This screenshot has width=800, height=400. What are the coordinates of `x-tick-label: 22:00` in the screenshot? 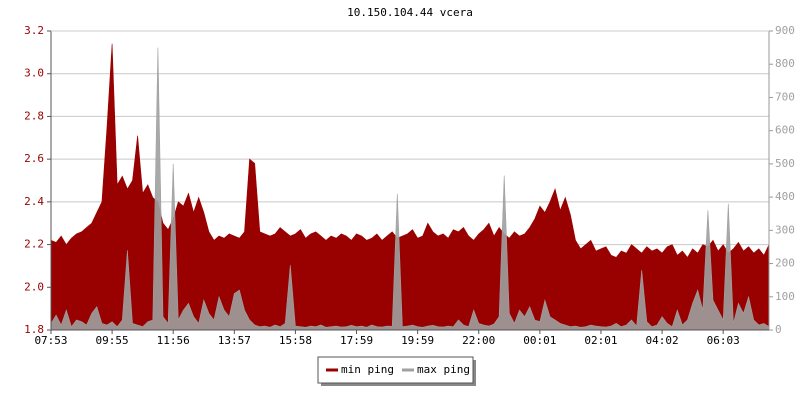 It's located at (478, 340).